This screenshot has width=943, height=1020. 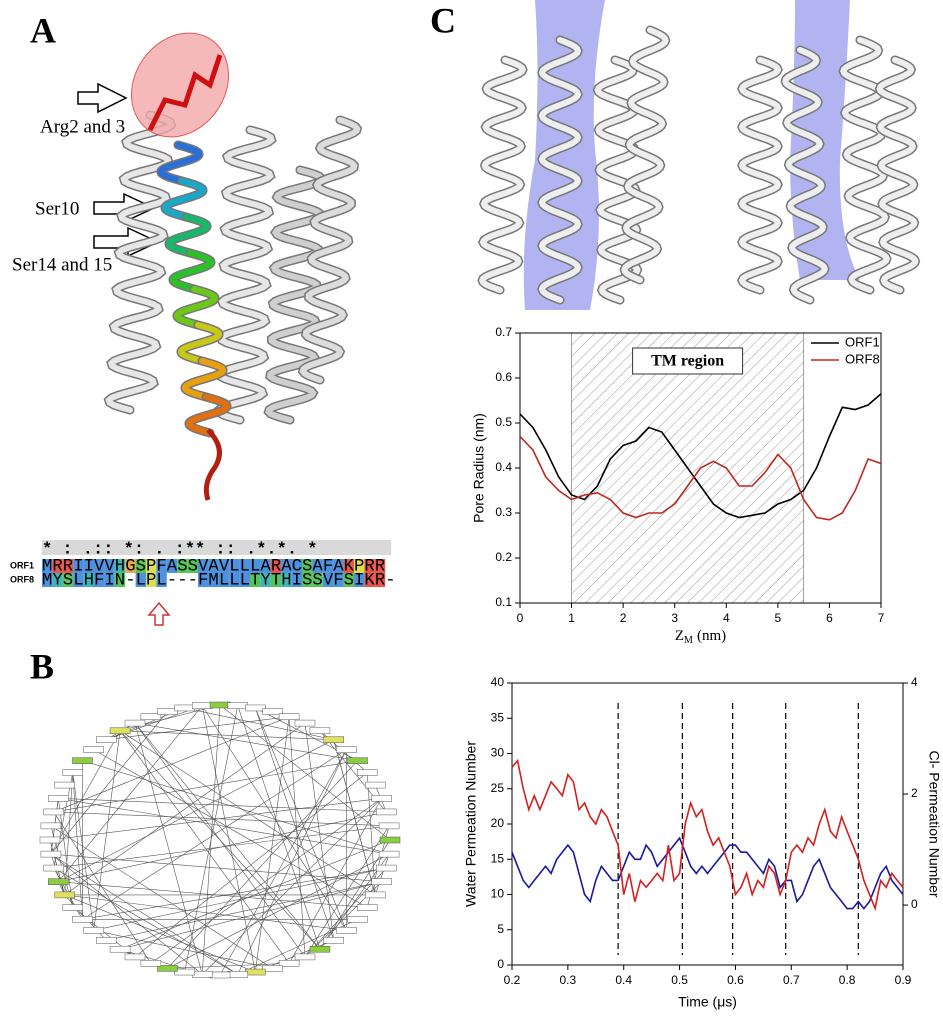 What do you see at coordinates (443, 20) in the screenshot?
I see `panel-label: C` at bounding box center [443, 20].